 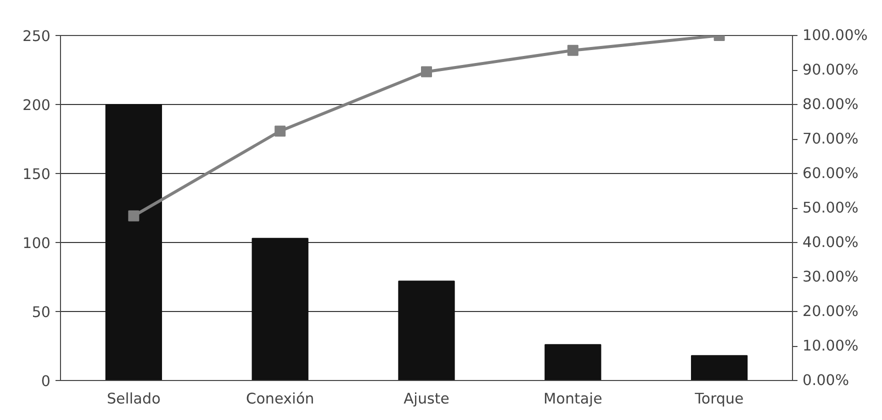 I want to click on x-tick-label: Montaje, so click(x=573, y=399).